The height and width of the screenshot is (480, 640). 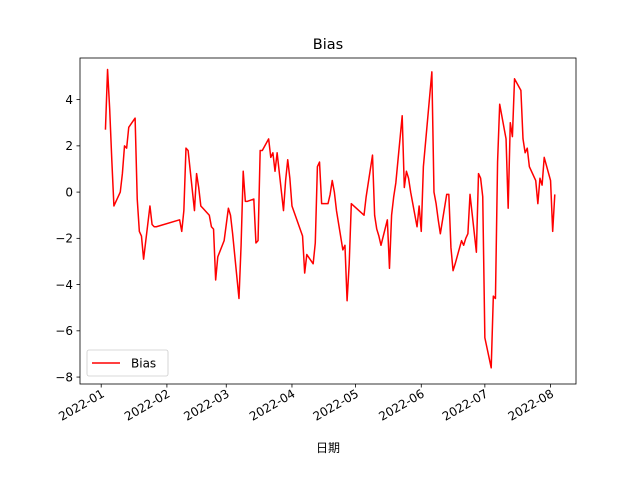 I want to click on y-tick-label: 2, so click(x=69, y=146).